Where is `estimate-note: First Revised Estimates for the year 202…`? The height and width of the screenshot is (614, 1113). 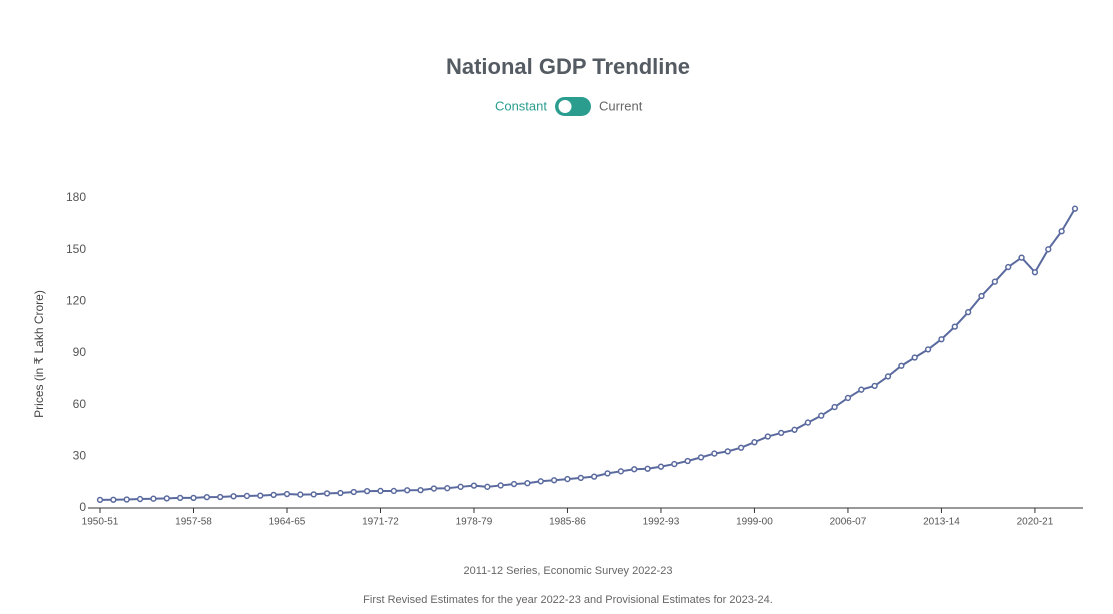
estimate-note: First Revised Estimates for the year 202… is located at coordinates (568, 600).